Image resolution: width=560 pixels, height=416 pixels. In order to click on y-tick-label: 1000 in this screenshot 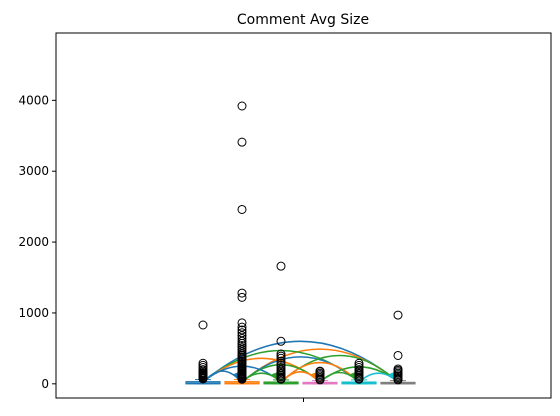, I will do `click(33, 313)`.